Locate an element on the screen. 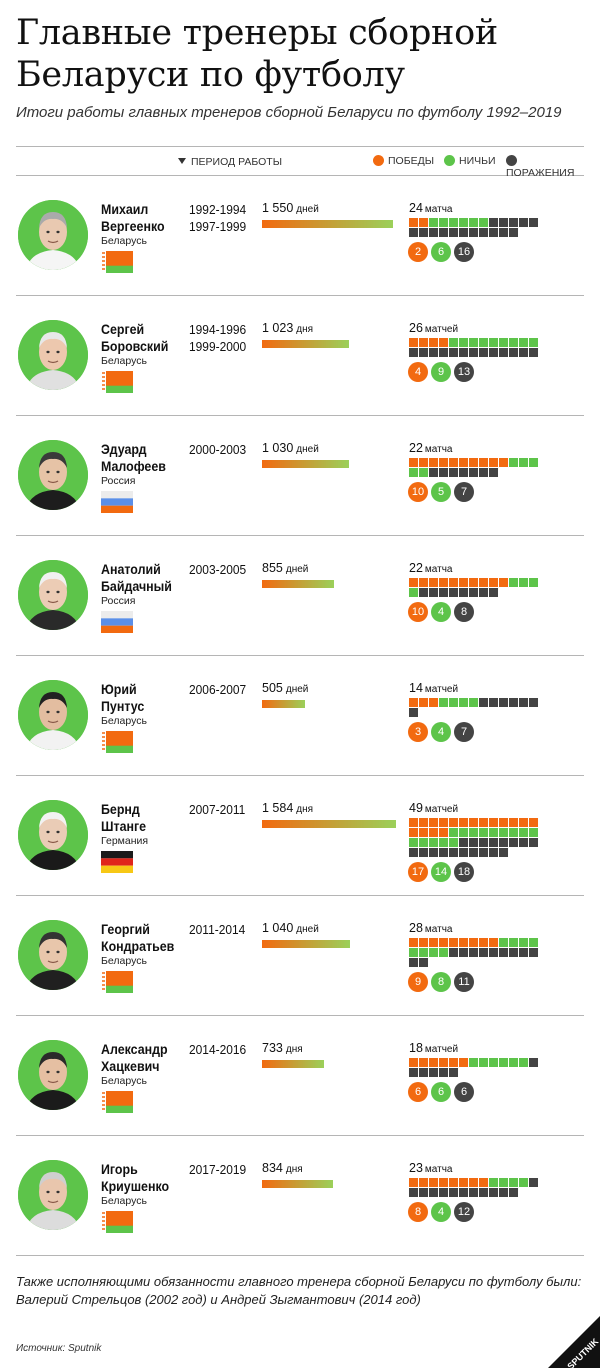 This screenshot has height=1368, width=600. days-value: 1 023 дня is located at coordinates (287, 328).